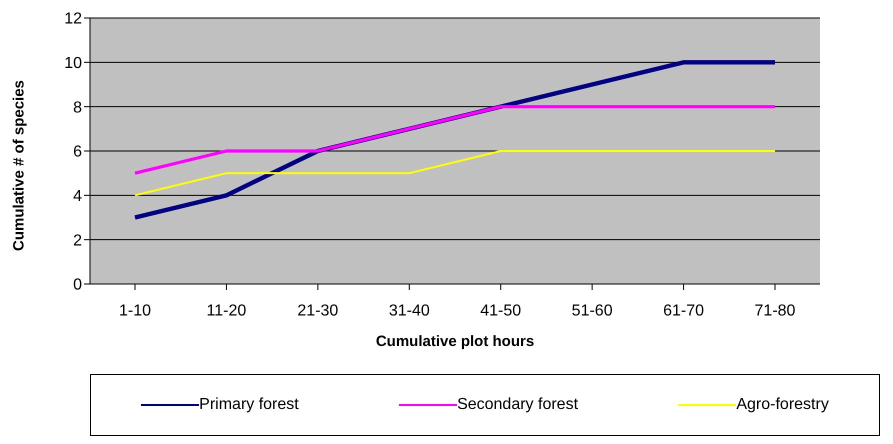  What do you see at coordinates (77, 152) in the screenshot?
I see `y-tick-label: 6` at bounding box center [77, 152].